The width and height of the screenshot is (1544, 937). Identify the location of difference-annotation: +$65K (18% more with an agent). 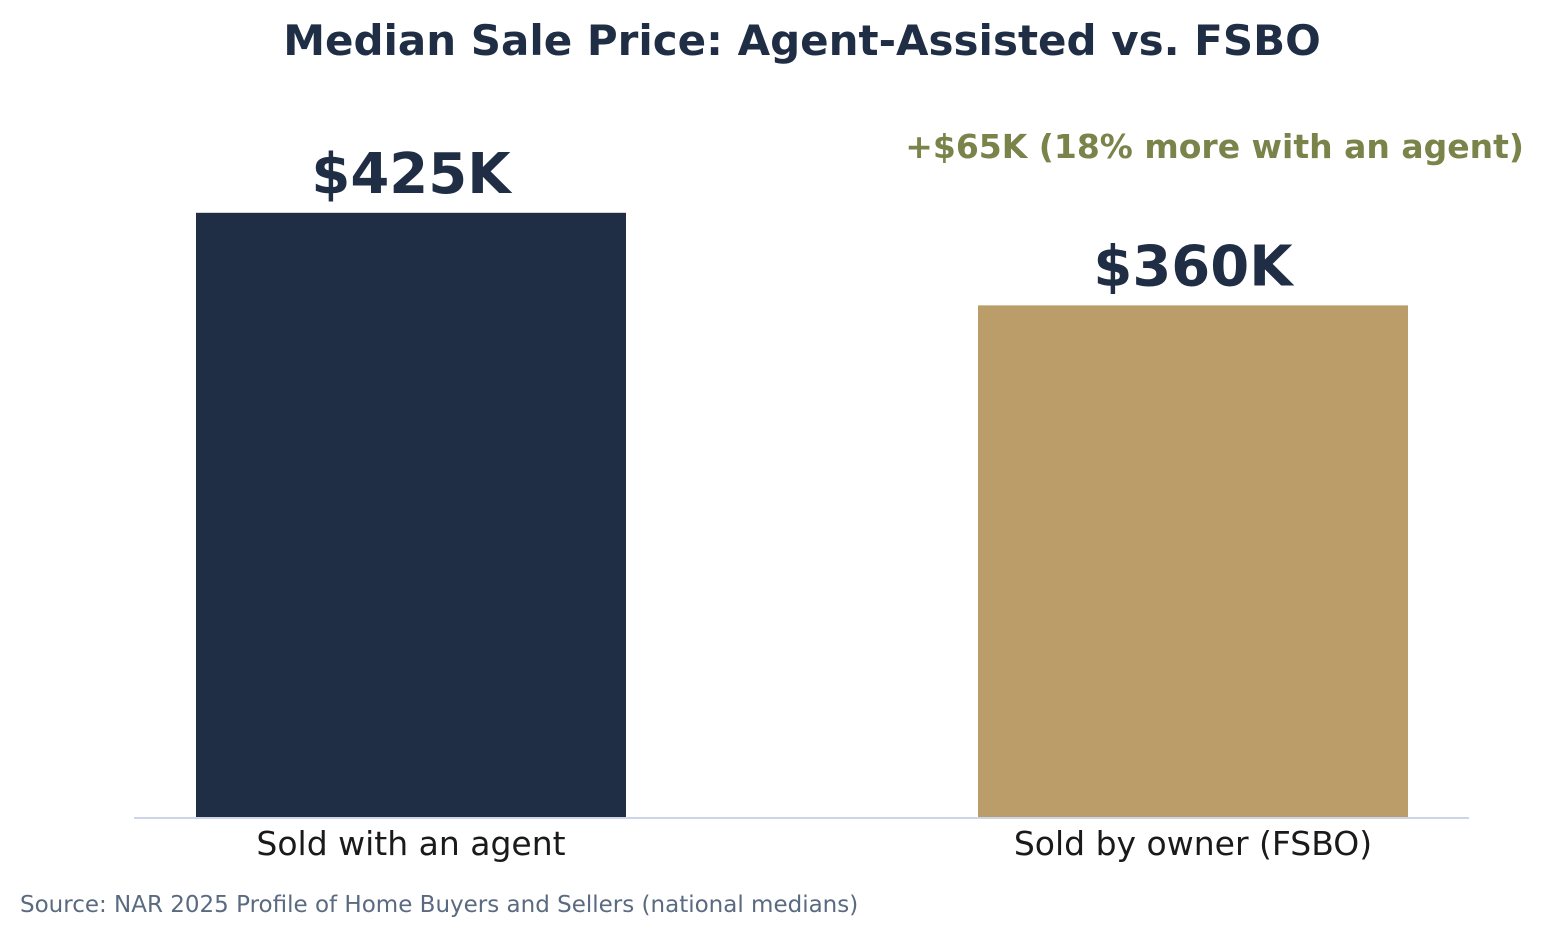
(1214, 146).